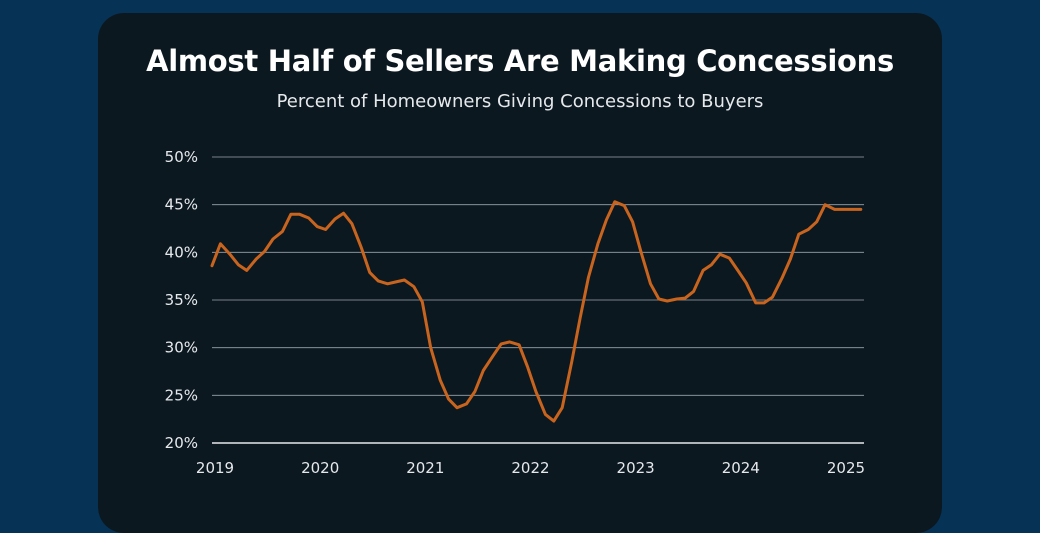  Describe the element at coordinates (181, 395) in the screenshot. I see `y-tick-label: 25%` at that location.